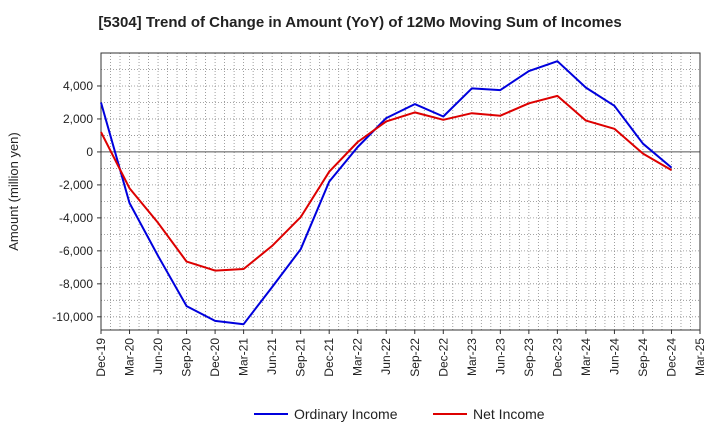  I want to click on y-tick-label: -4,000, so click(76, 218).